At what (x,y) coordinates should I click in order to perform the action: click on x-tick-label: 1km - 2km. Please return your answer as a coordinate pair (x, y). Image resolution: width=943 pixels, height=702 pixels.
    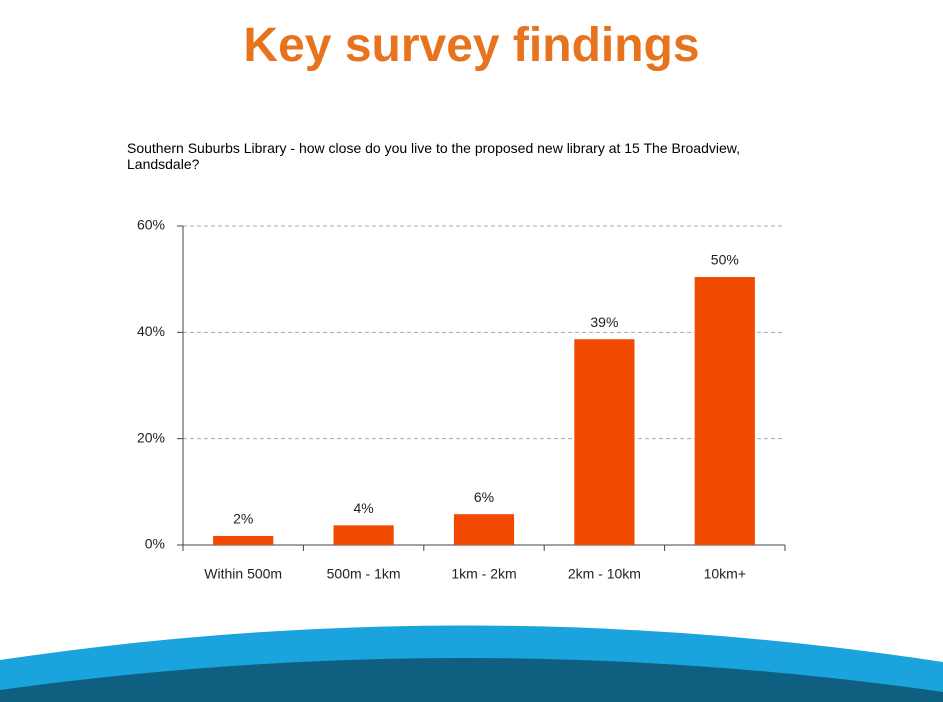
    Looking at the image, I should click on (483, 574).